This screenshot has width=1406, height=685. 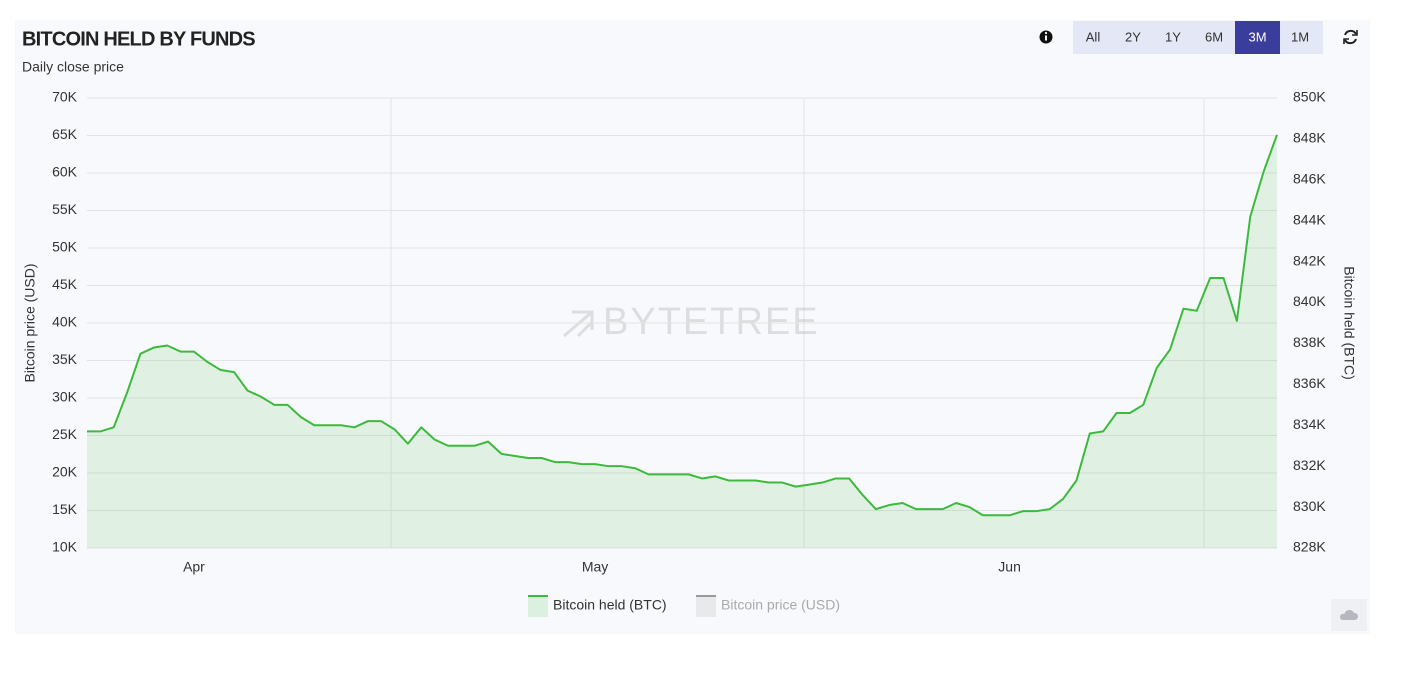 I want to click on range-button-label: 6M, so click(x=1214, y=36).